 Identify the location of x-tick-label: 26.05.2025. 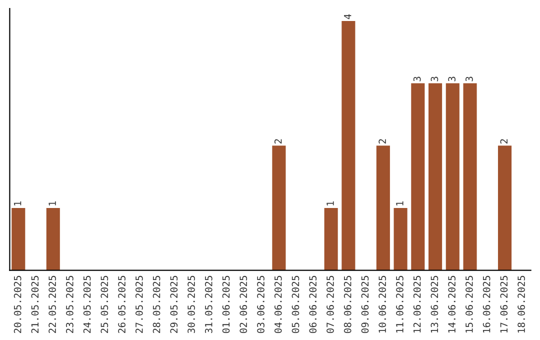
(122, 304).